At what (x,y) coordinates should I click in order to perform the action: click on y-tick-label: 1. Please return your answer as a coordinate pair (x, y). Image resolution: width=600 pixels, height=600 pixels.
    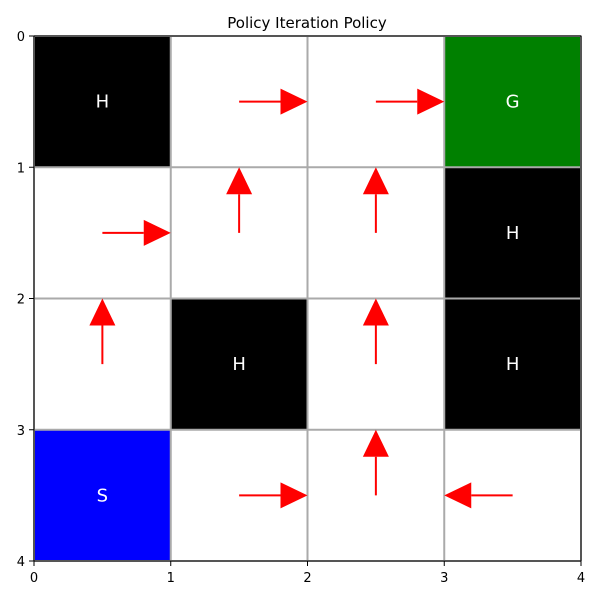
    Looking at the image, I should click on (21, 168).